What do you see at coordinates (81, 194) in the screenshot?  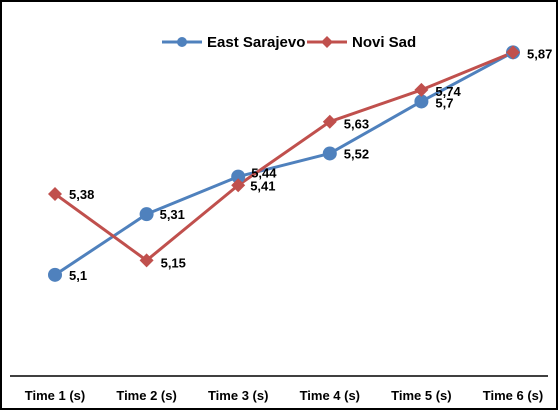 I see `novi-sad-data-label-1: 5,38` at bounding box center [81, 194].